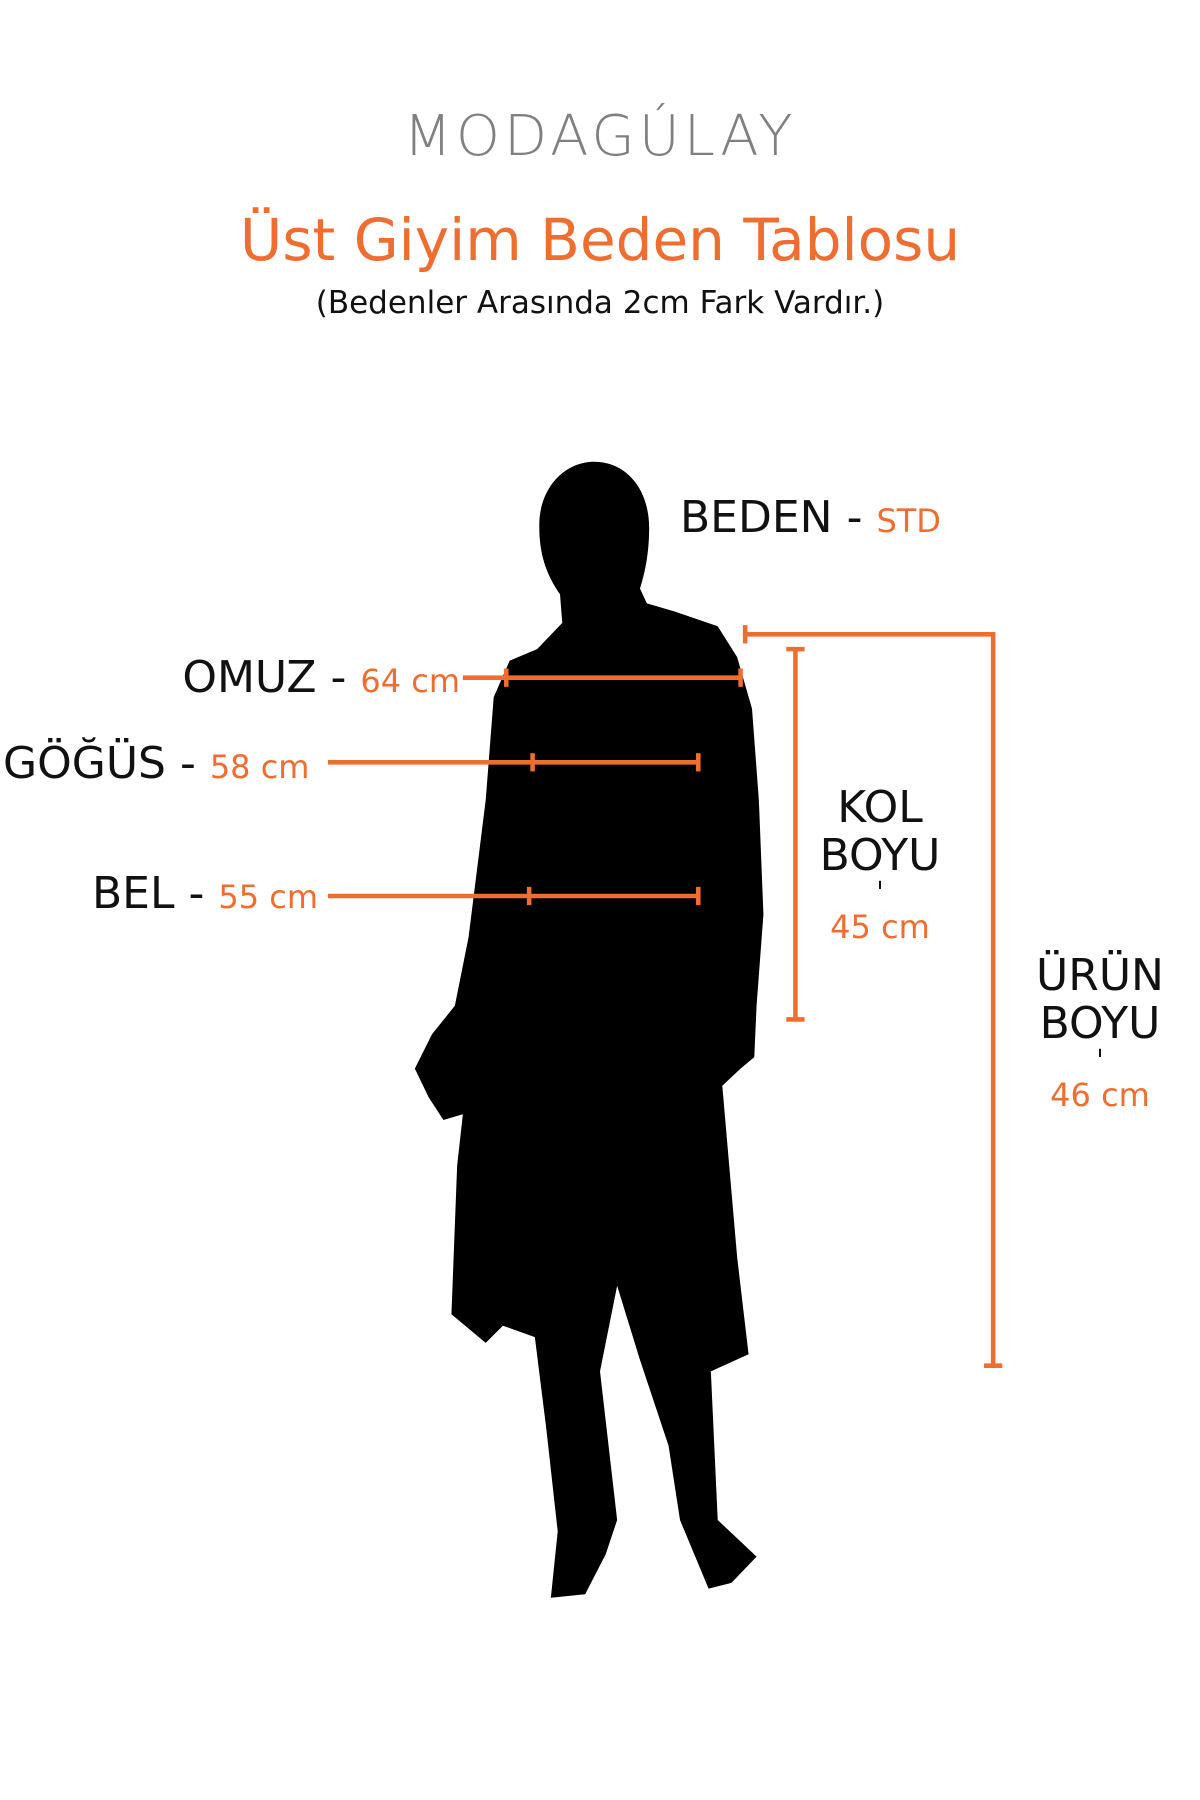  I want to click on kol-boyu-line2: BOYU, so click(880, 856).